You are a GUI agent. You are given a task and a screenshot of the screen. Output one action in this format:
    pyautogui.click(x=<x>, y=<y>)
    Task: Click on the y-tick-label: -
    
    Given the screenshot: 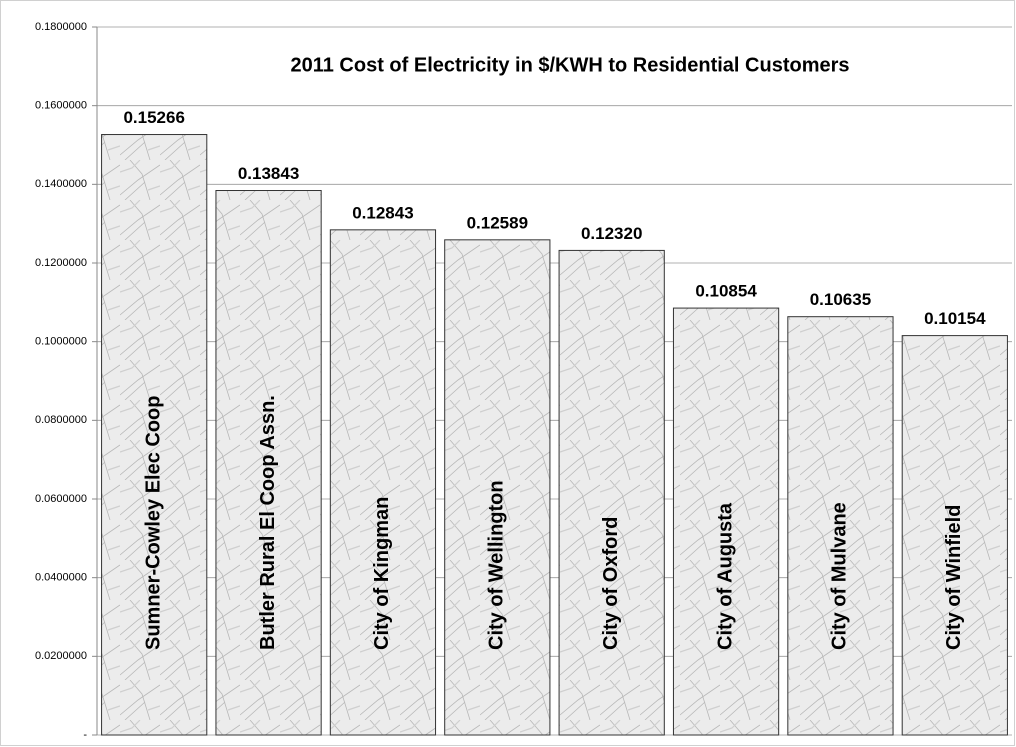 What is the action you would take?
    pyautogui.click(x=85, y=735)
    